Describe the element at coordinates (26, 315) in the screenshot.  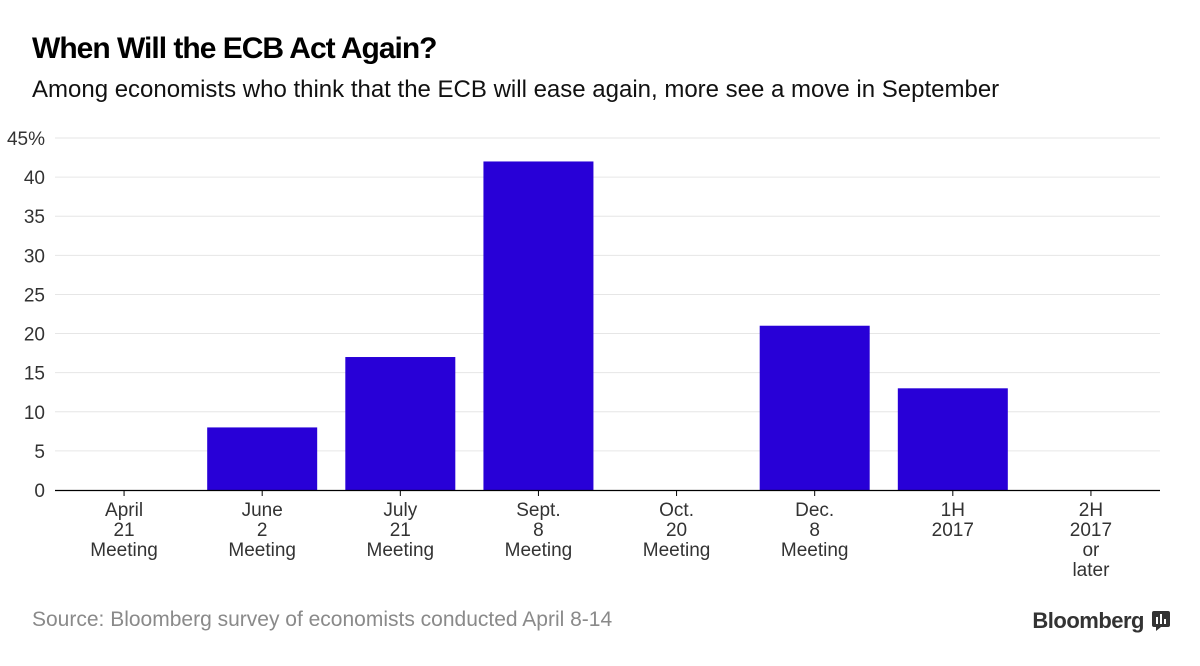
I see `y-axis-ticks: 0 5 10 15 20 25 30 35 40 45%` at that location.